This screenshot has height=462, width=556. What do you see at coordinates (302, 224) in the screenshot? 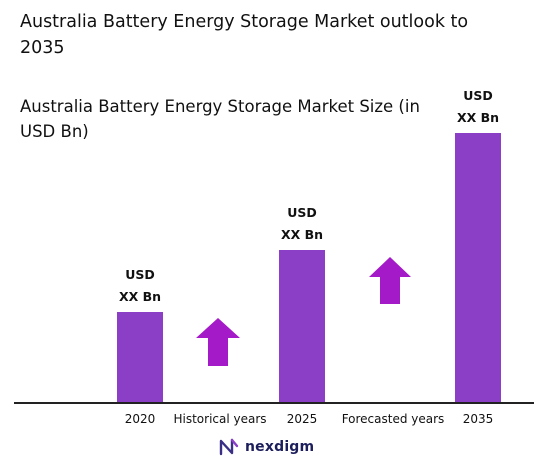
I see `bar-value-label-2025: USD XX Bn` at bounding box center [302, 224].